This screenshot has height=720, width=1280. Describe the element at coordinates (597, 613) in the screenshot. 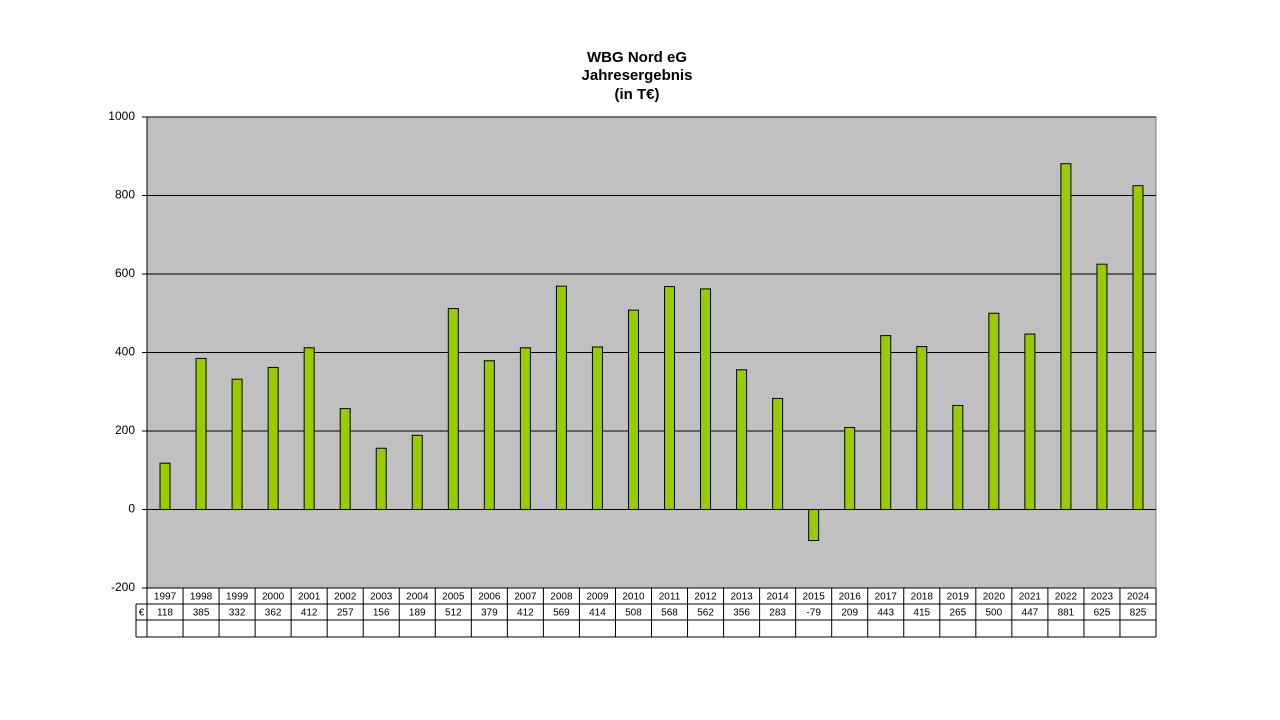

I see `table-value: 414` at that location.